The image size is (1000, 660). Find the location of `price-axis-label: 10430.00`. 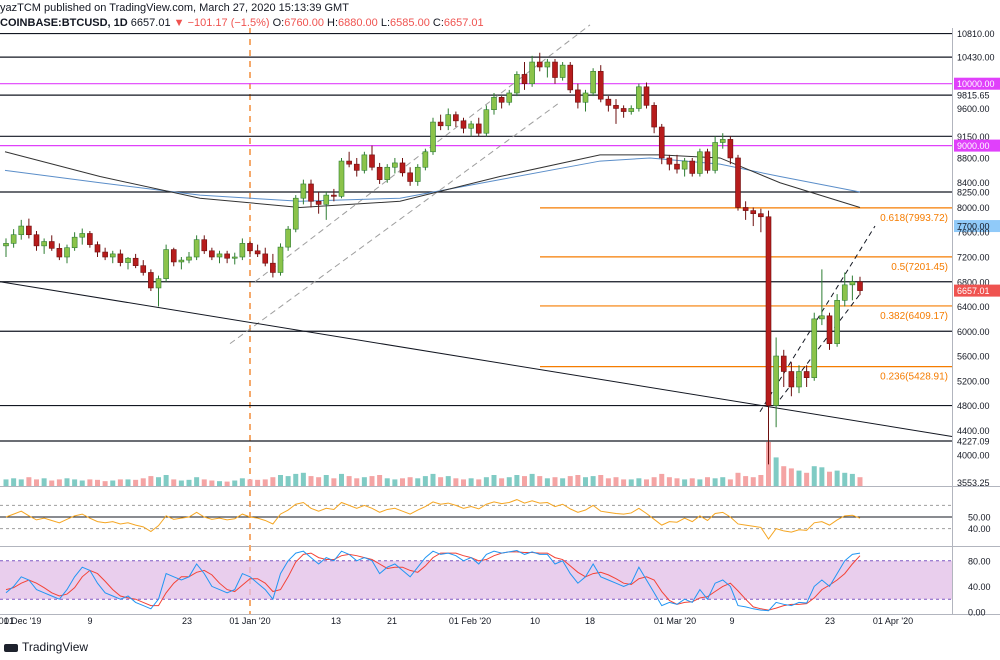

price-axis-label: 10430.00 is located at coordinates (976, 58).